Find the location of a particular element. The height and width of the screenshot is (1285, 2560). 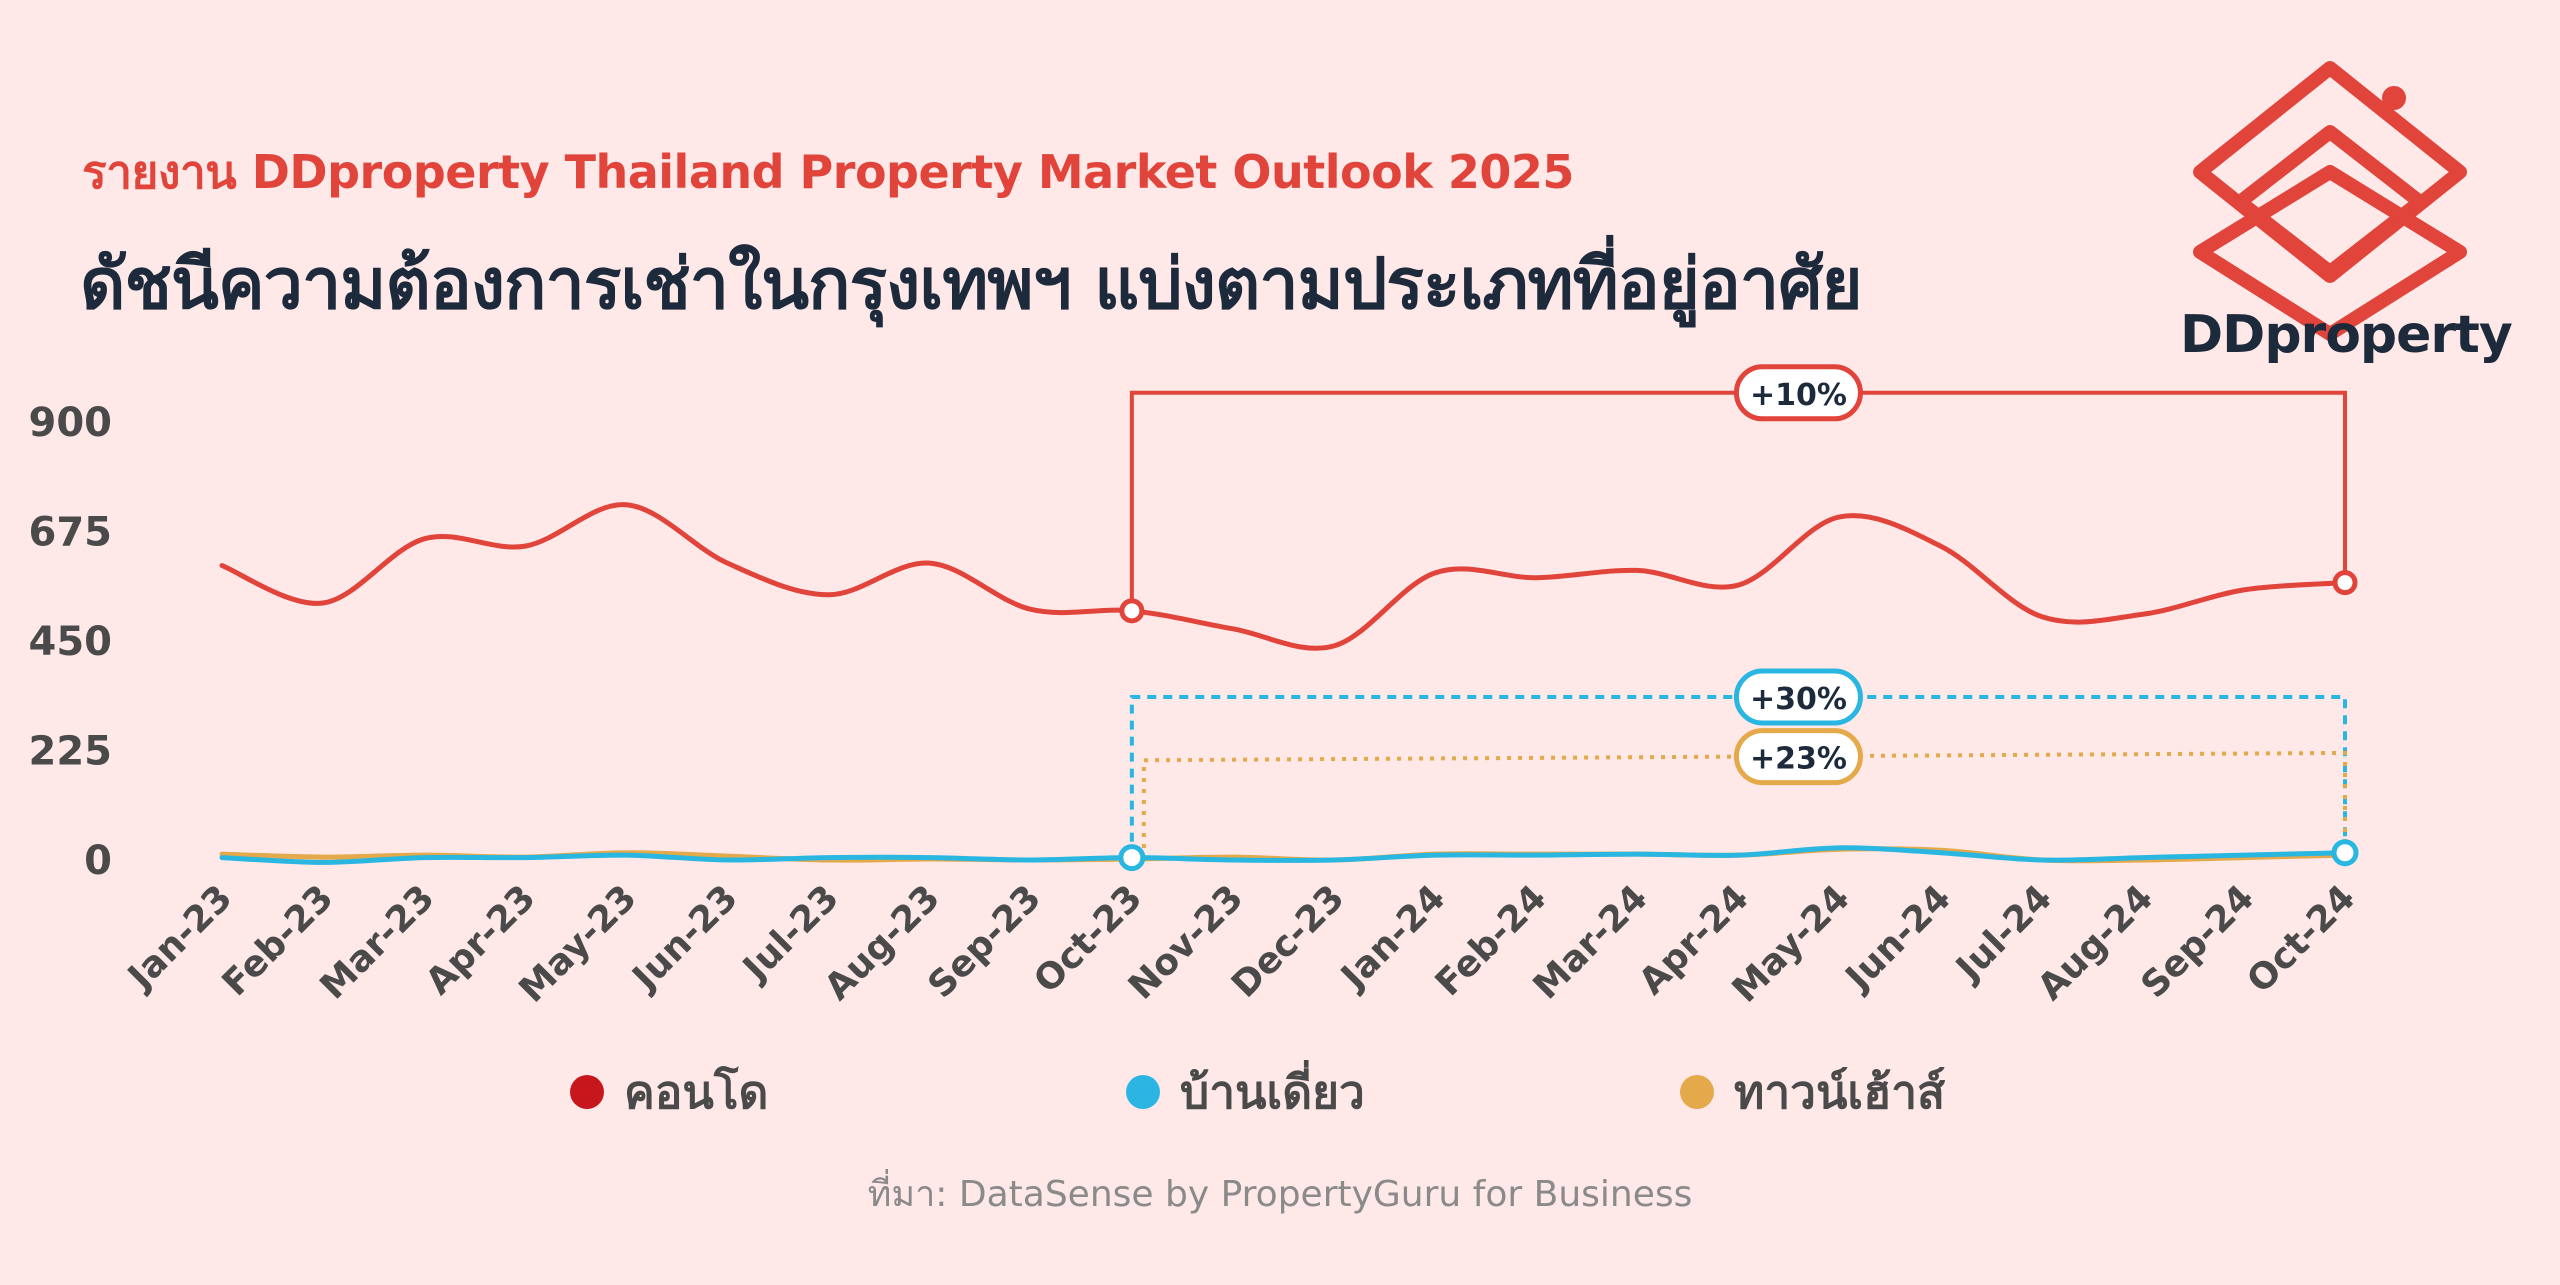

y-tick-label: 0 is located at coordinates (98, 861).